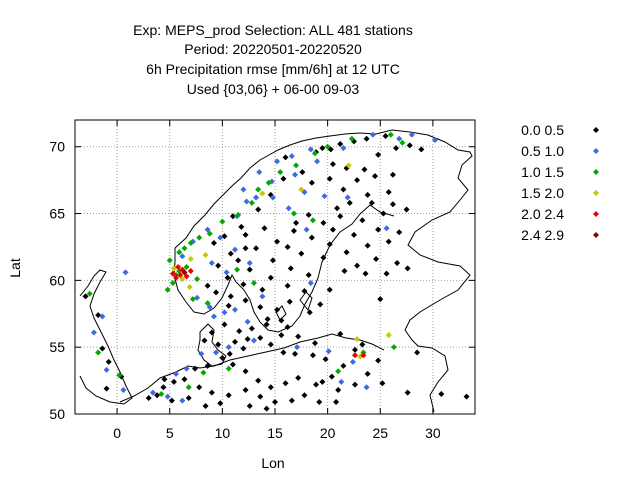 This screenshot has width=640, height=480. Describe the element at coordinates (57, 147) in the screenshot. I see `y-tick-label: 70` at that location.